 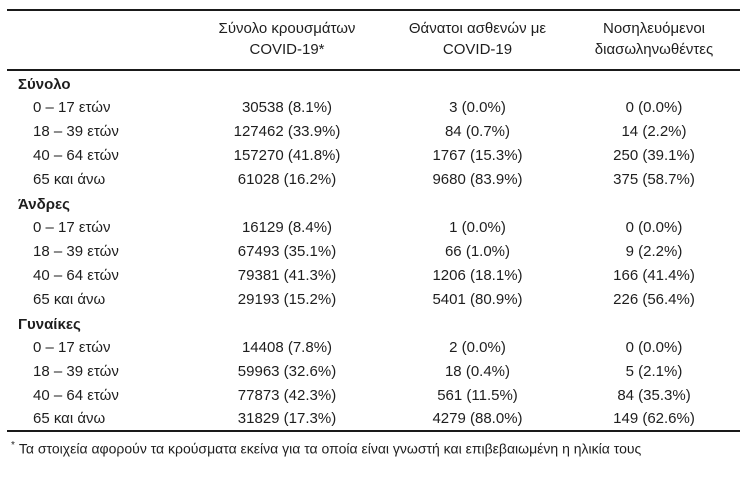 I want to click on cases-cell: 77873 (42.3%), so click(x=287, y=395).